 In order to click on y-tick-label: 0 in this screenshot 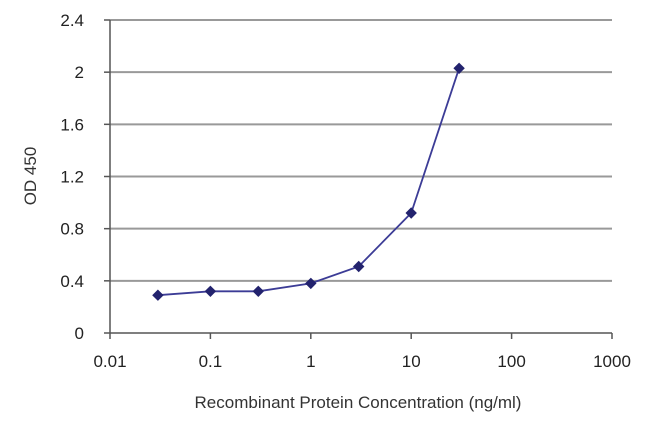, I will do `click(79, 333)`.